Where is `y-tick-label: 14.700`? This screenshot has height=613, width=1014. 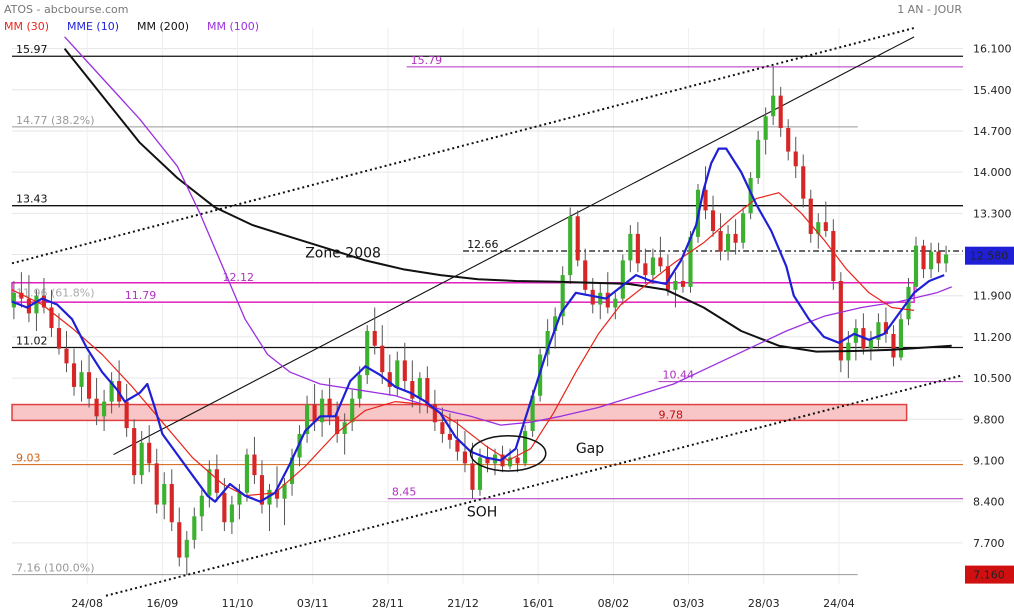
y-tick-label: 14.700 is located at coordinates (992, 131).